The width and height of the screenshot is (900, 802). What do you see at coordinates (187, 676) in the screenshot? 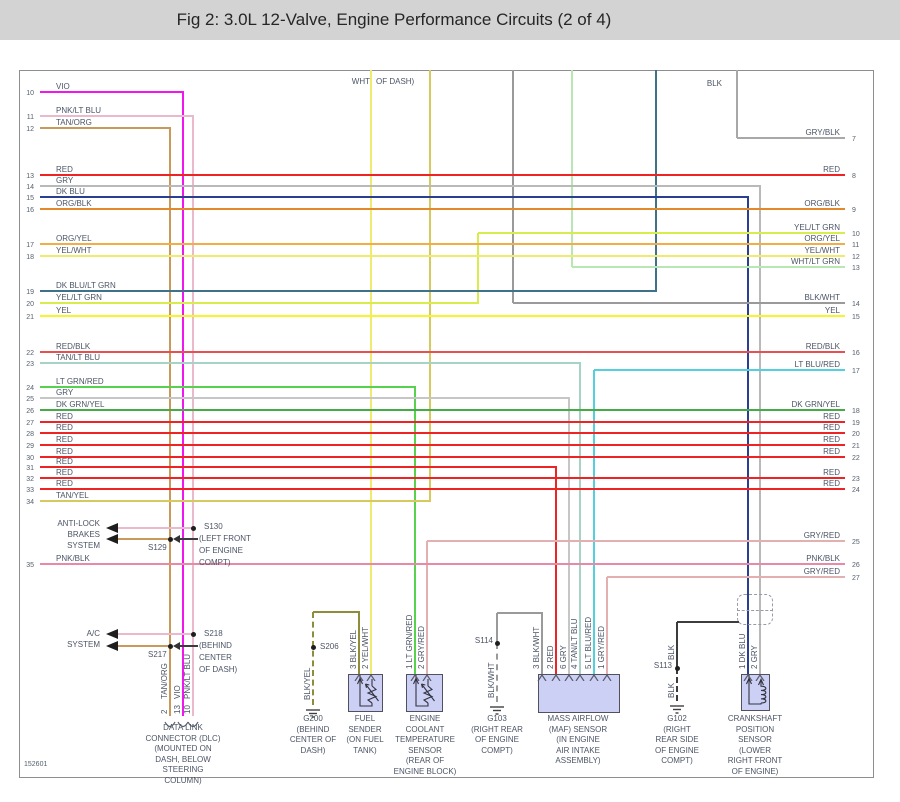
I see `wire-color-label-vertical: PNK/LT BLU` at bounding box center [187, 676].